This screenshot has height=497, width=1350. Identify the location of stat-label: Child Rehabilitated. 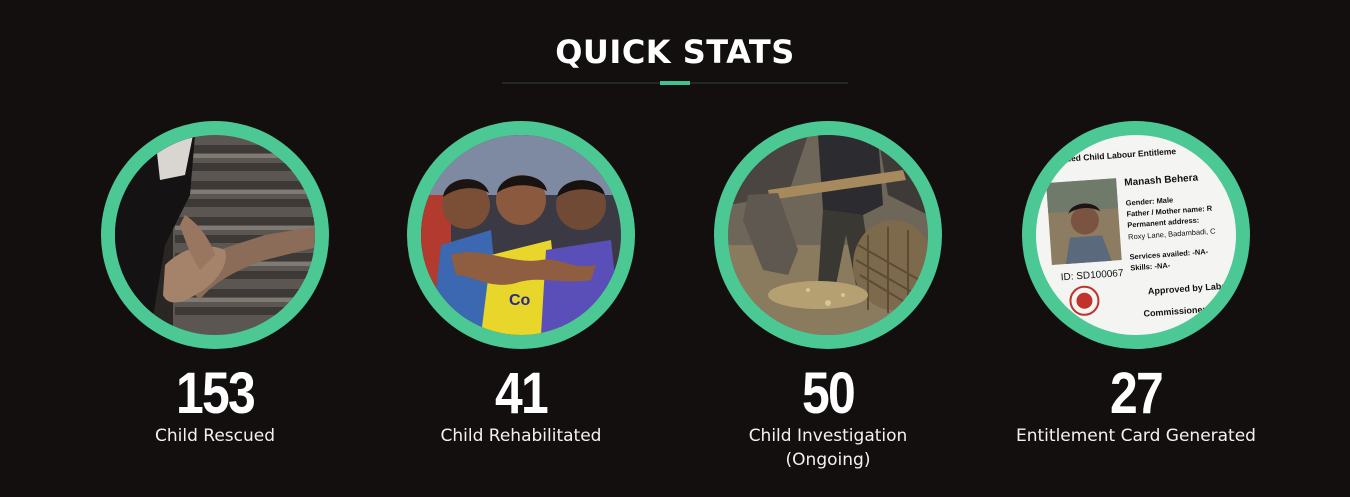
(521, 436).